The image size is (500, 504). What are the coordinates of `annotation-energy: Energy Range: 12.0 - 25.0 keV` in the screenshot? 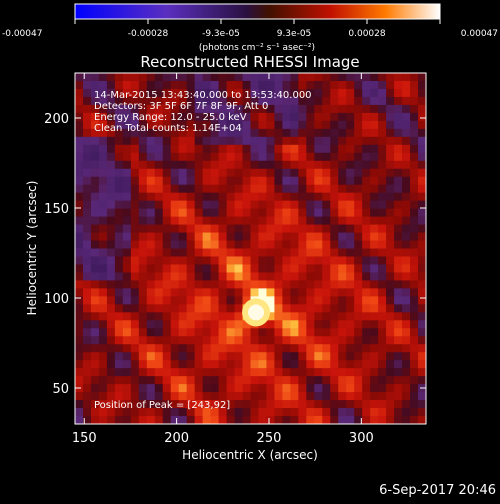 It's located at (170, 117).